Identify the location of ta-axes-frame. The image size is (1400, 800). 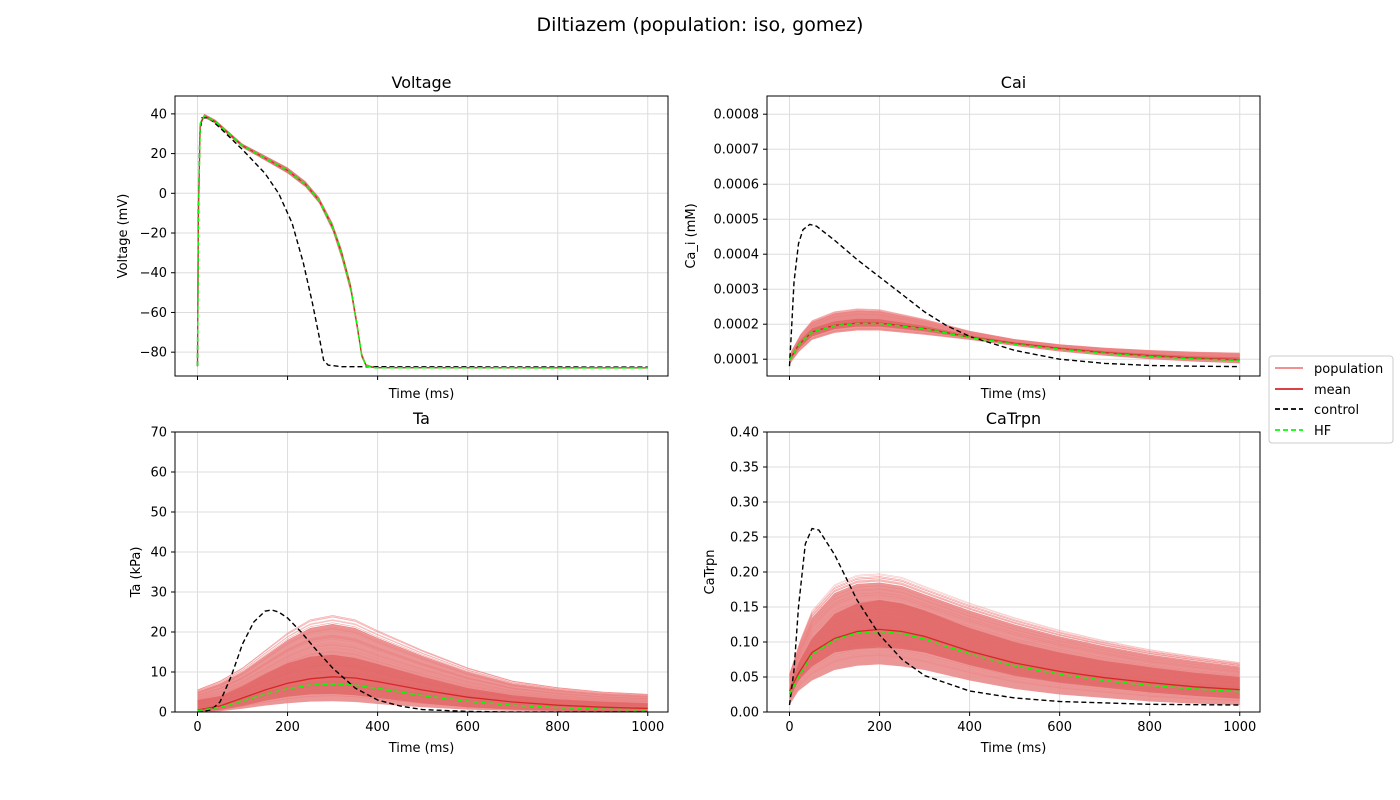
(421, 572).